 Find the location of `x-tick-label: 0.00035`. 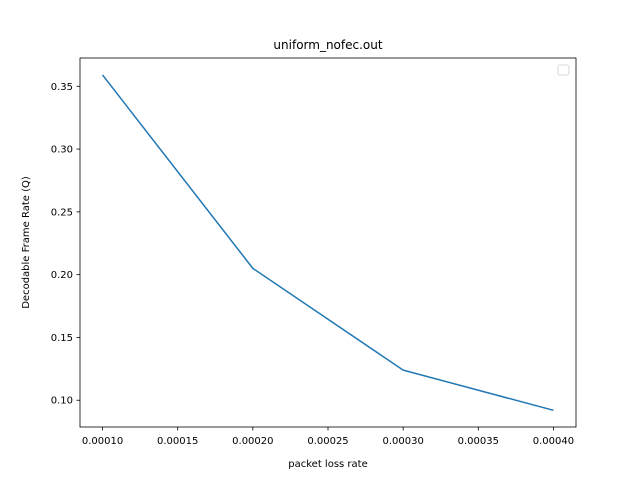

x-tick-label: 0.00035 is located at coordinates (478, 441).